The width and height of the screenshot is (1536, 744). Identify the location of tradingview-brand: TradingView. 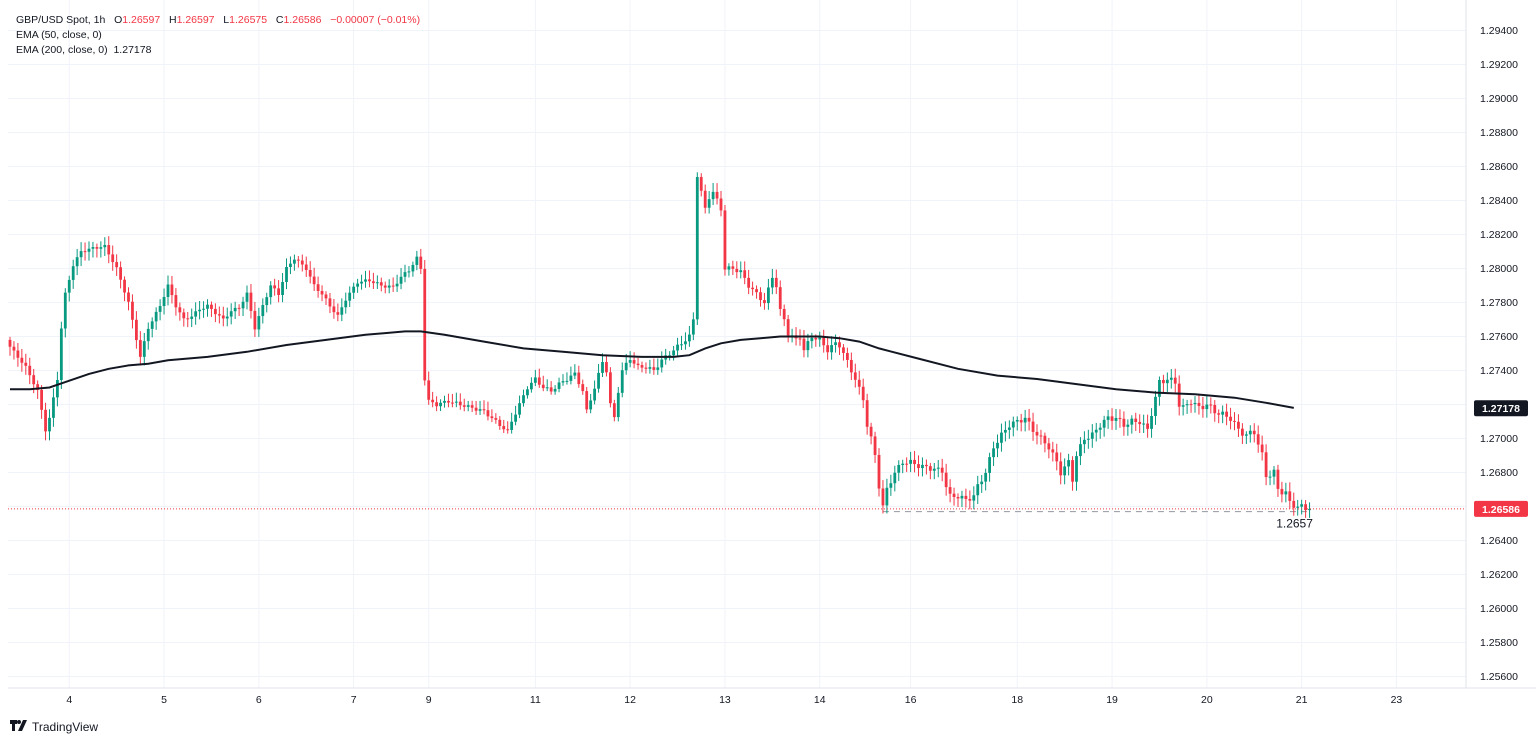
(54, 726).